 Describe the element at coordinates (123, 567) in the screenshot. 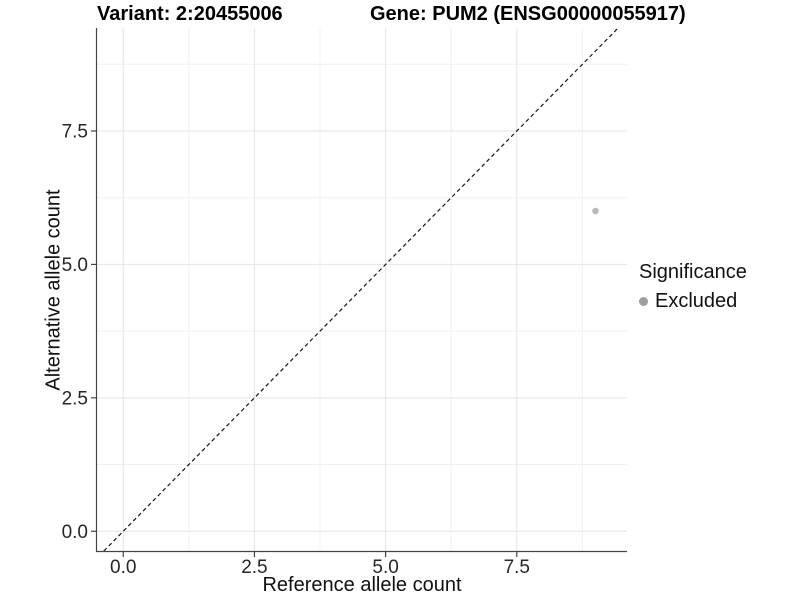

I see `x-tick-label: 0.0` at that location.